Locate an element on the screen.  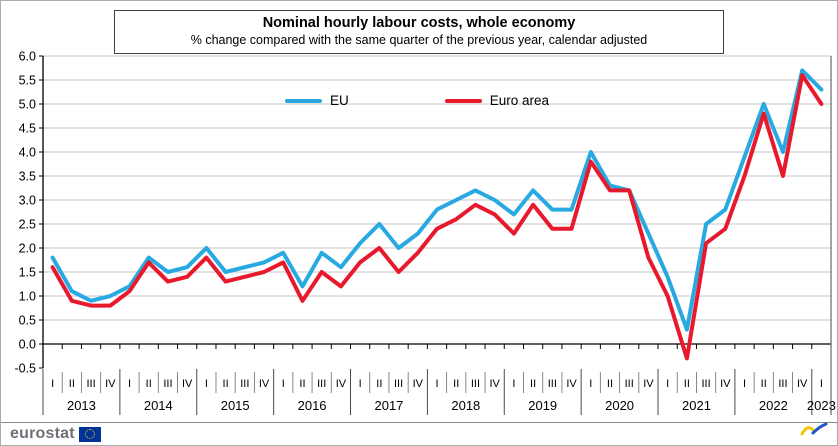
svg-text: 2019 is located at coordinates (542, 405).